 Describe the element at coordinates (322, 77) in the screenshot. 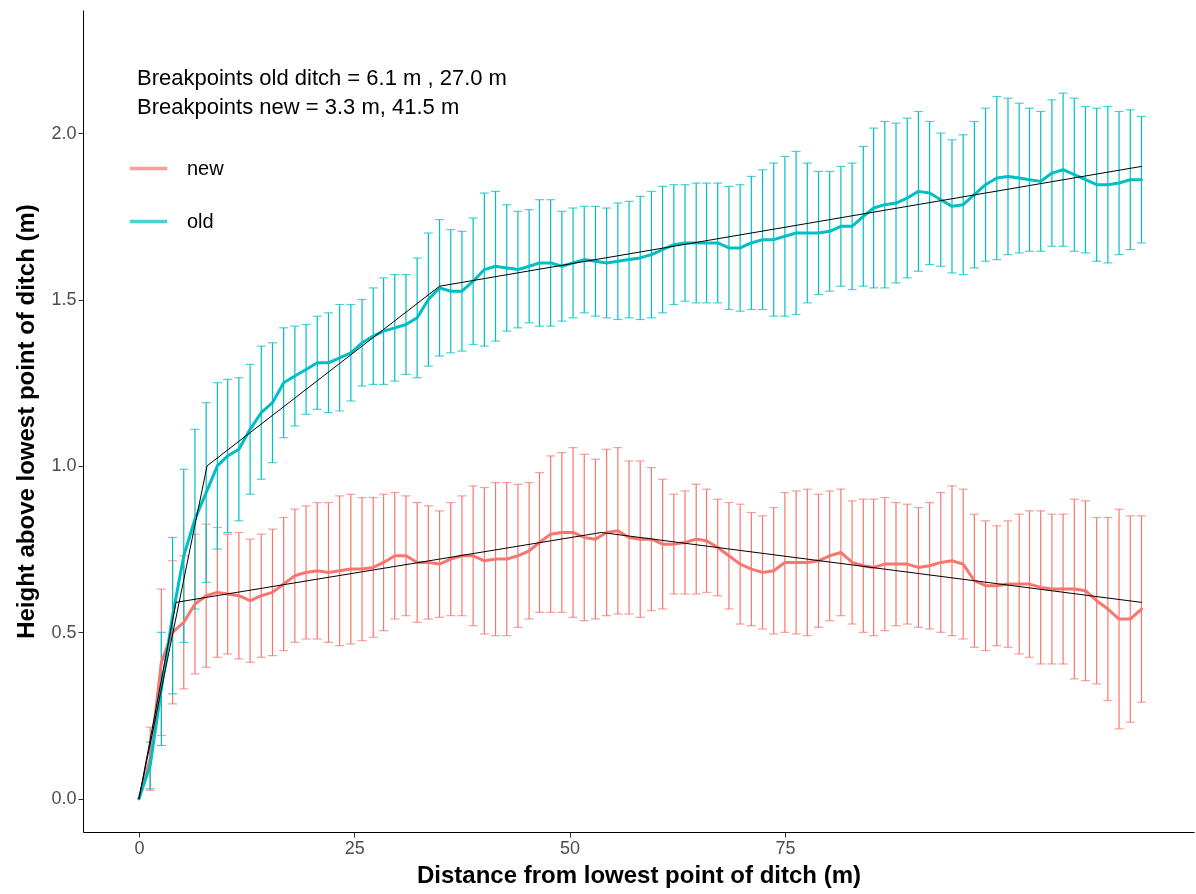

I see `annotation: Breakpoints old ditch = 6.1 m , 27.0 m` at that location.